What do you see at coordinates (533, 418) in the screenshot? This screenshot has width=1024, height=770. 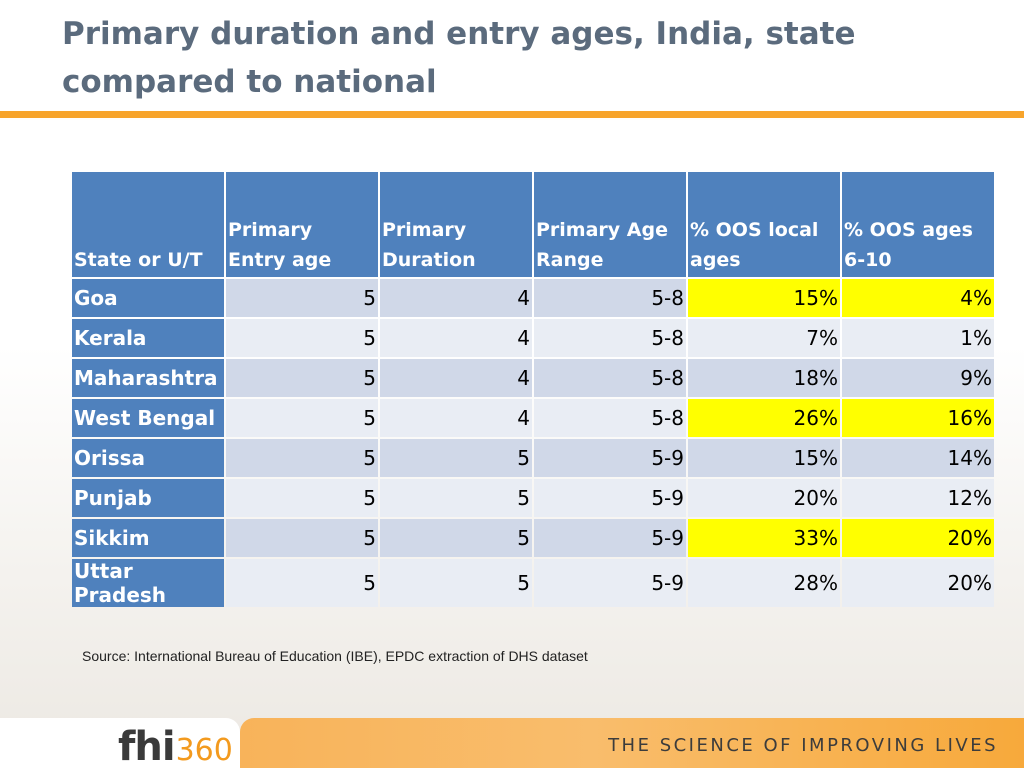 I see `table-row: West Bengal 5 4 5-8 26% 16%` at bounding box center [533, 418].